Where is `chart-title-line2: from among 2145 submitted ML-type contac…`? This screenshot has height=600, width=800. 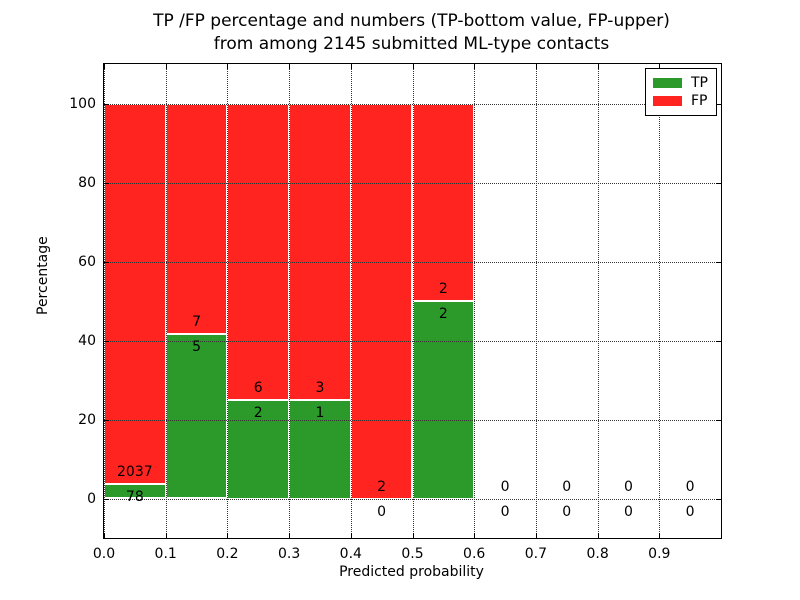
chart-title-line2: from among 2145 submitted ML-type contac… is located at coordinates (411, 44).